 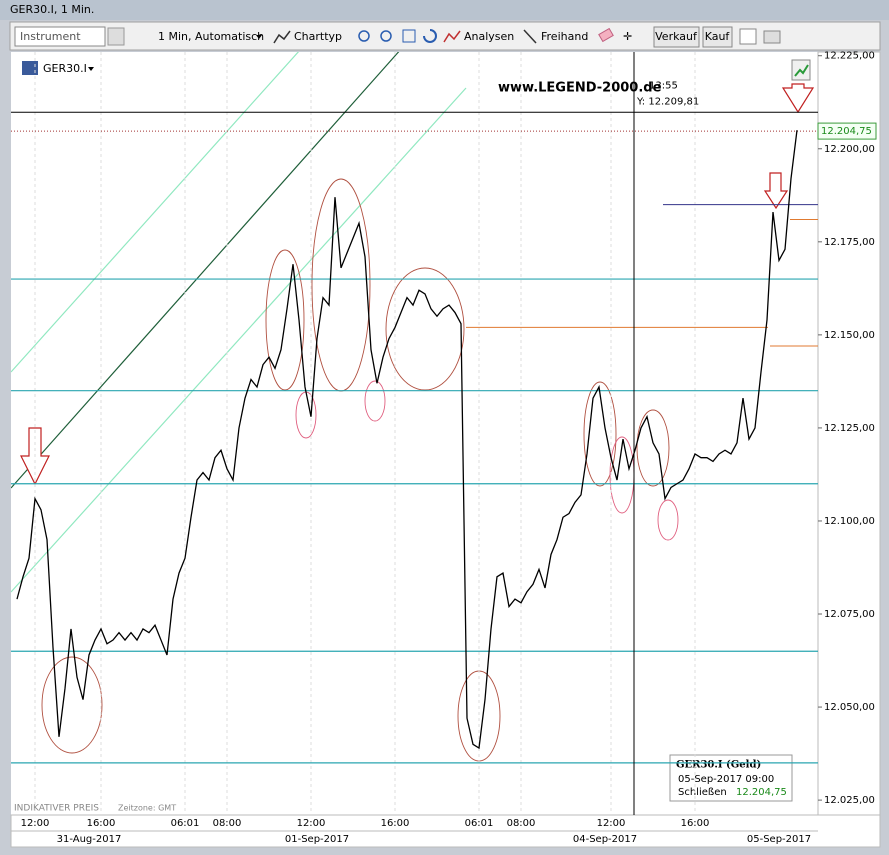 I want to click on y-tick-label: 12.050,00, so click(x=849, y=707).